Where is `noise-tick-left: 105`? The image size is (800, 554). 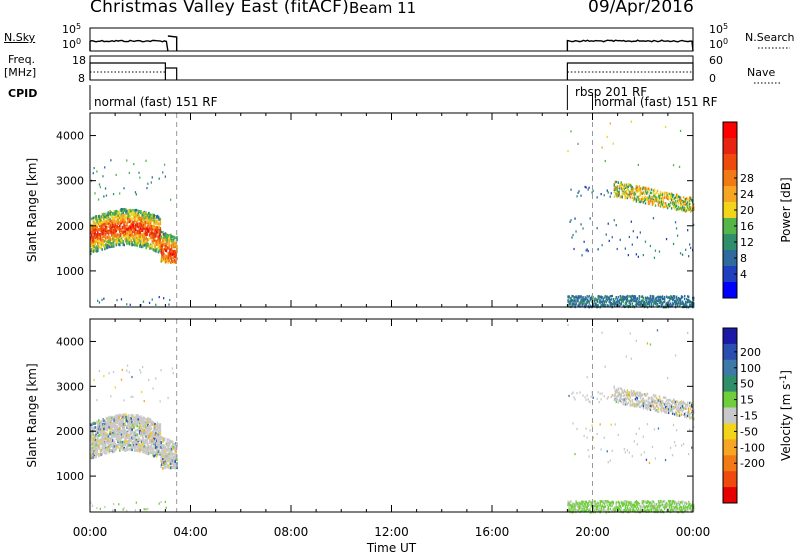
noise-tick-left: 105 is located at coordinates (71, 29).